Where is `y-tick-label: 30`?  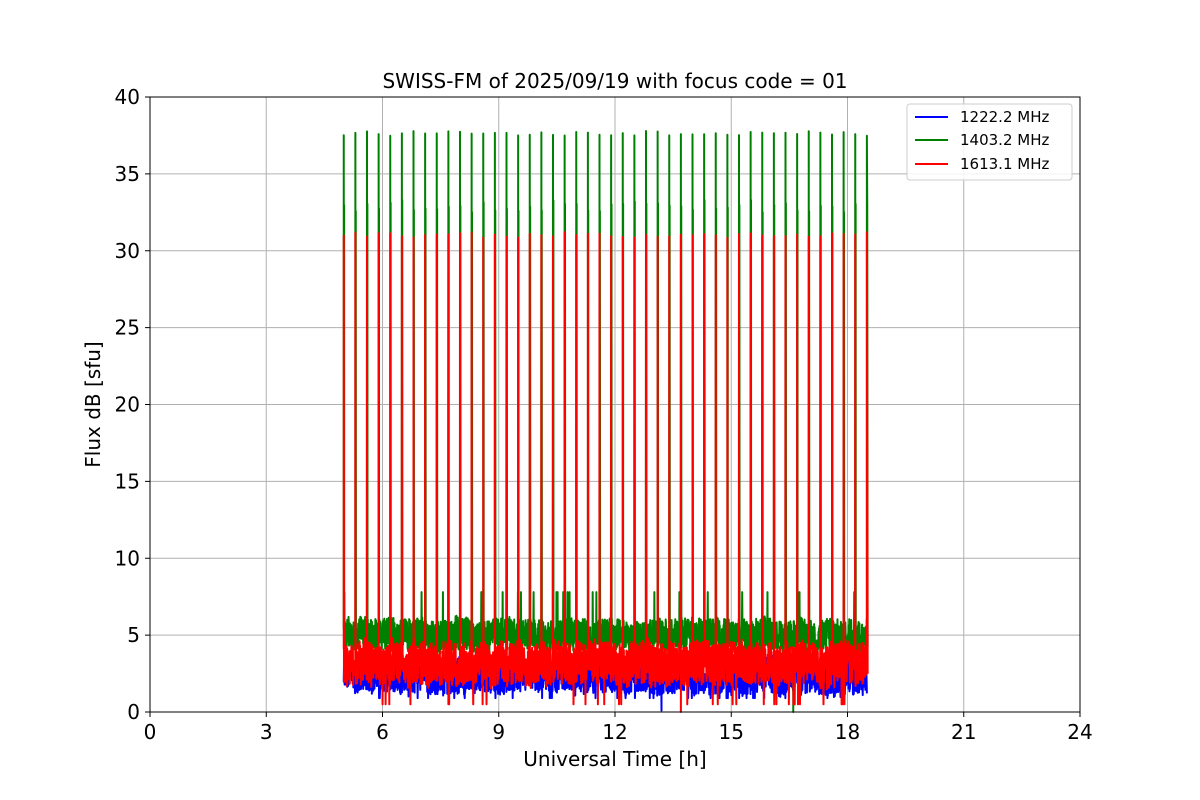
y-tick-label: 30 is located at coordinates (127, 251).